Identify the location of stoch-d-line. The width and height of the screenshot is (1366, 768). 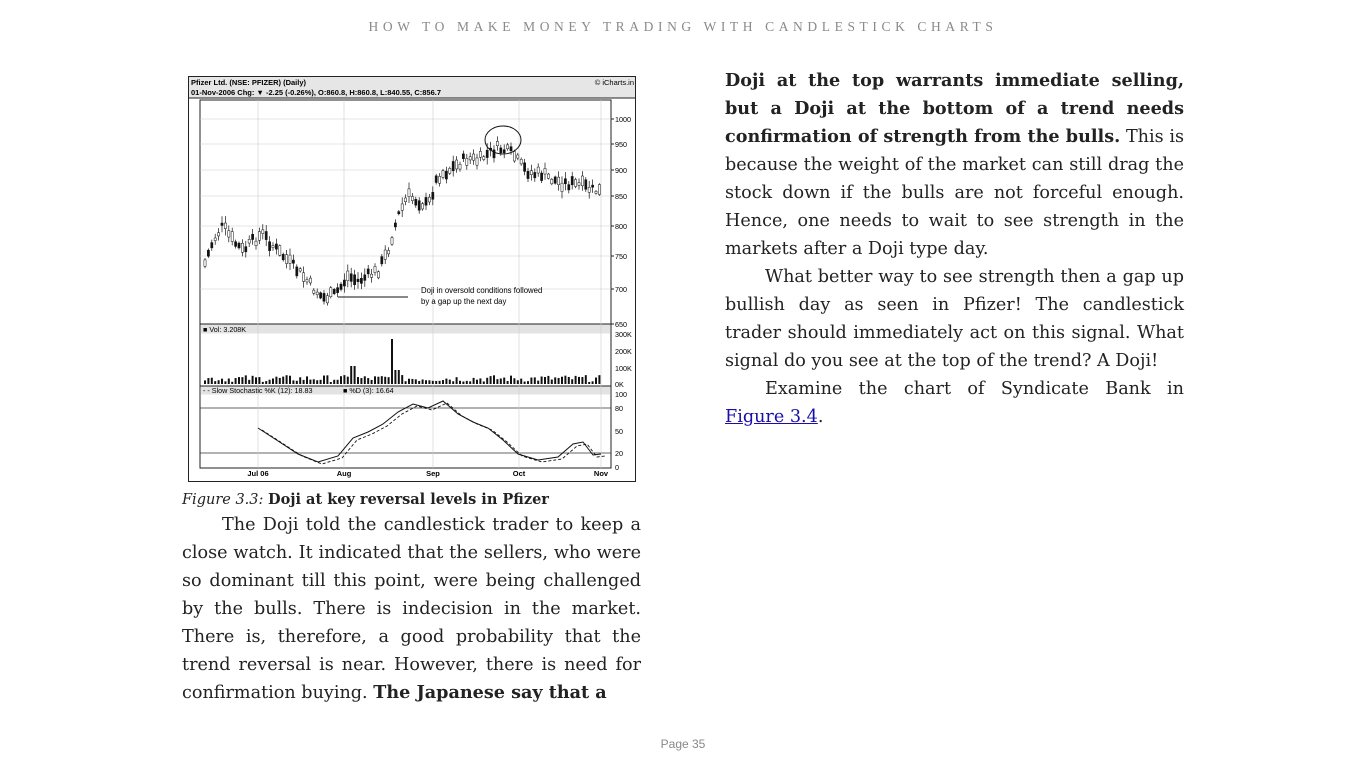
(433, 433).